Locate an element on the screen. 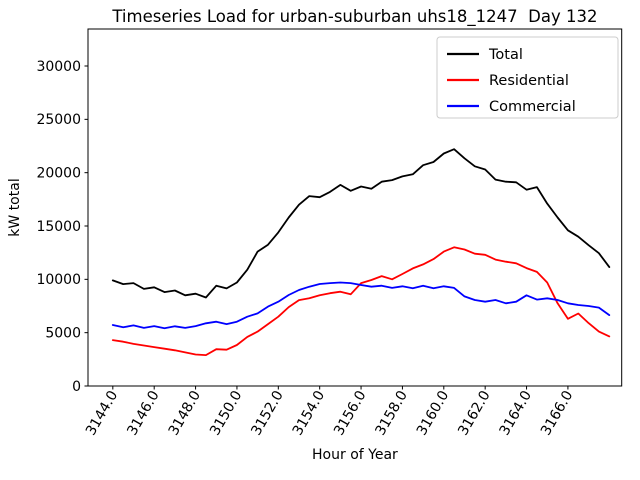 The image size is (640, 480). x-tick-label: 3152.0 is located at coordinates (267, 413).